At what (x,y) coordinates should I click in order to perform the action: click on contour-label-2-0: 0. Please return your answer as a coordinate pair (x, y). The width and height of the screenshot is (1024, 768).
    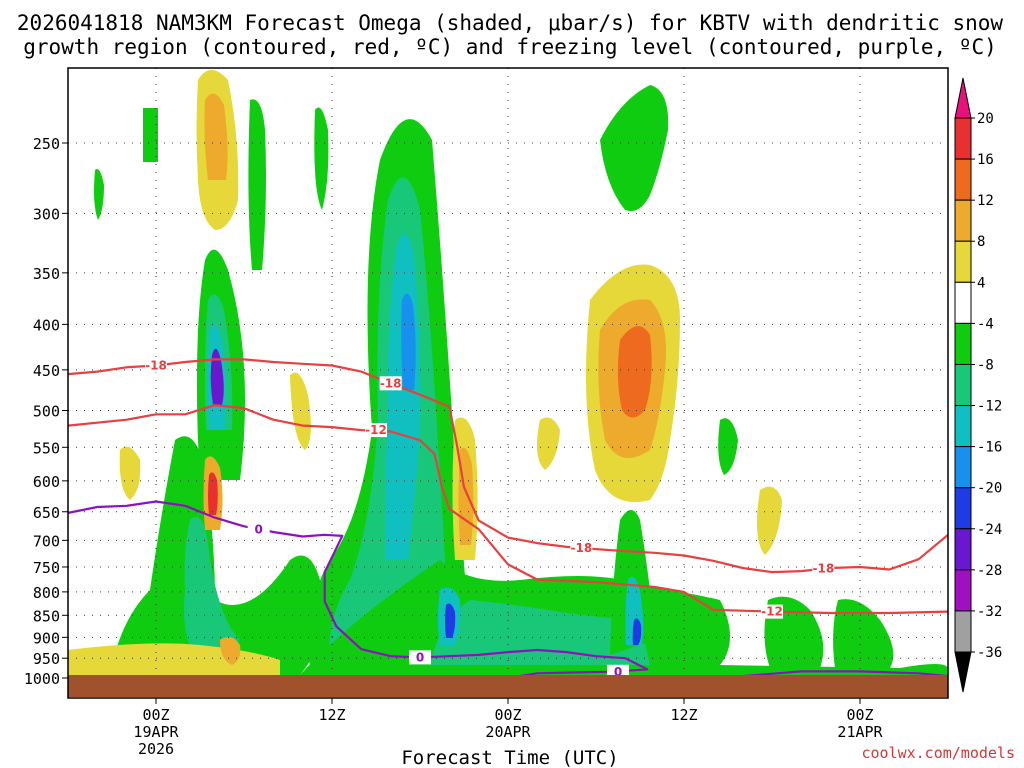
    Looking at the image, I should click on (258, 530).